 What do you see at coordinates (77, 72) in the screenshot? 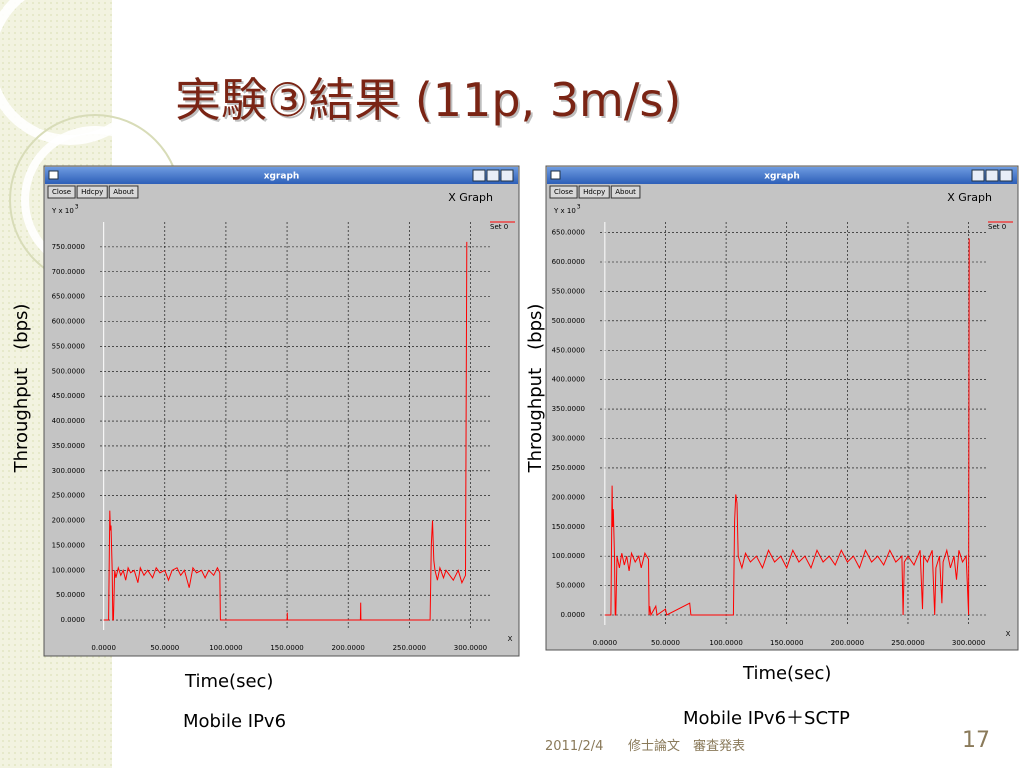
I see `deco-circle` at bounding box center [77, 72].